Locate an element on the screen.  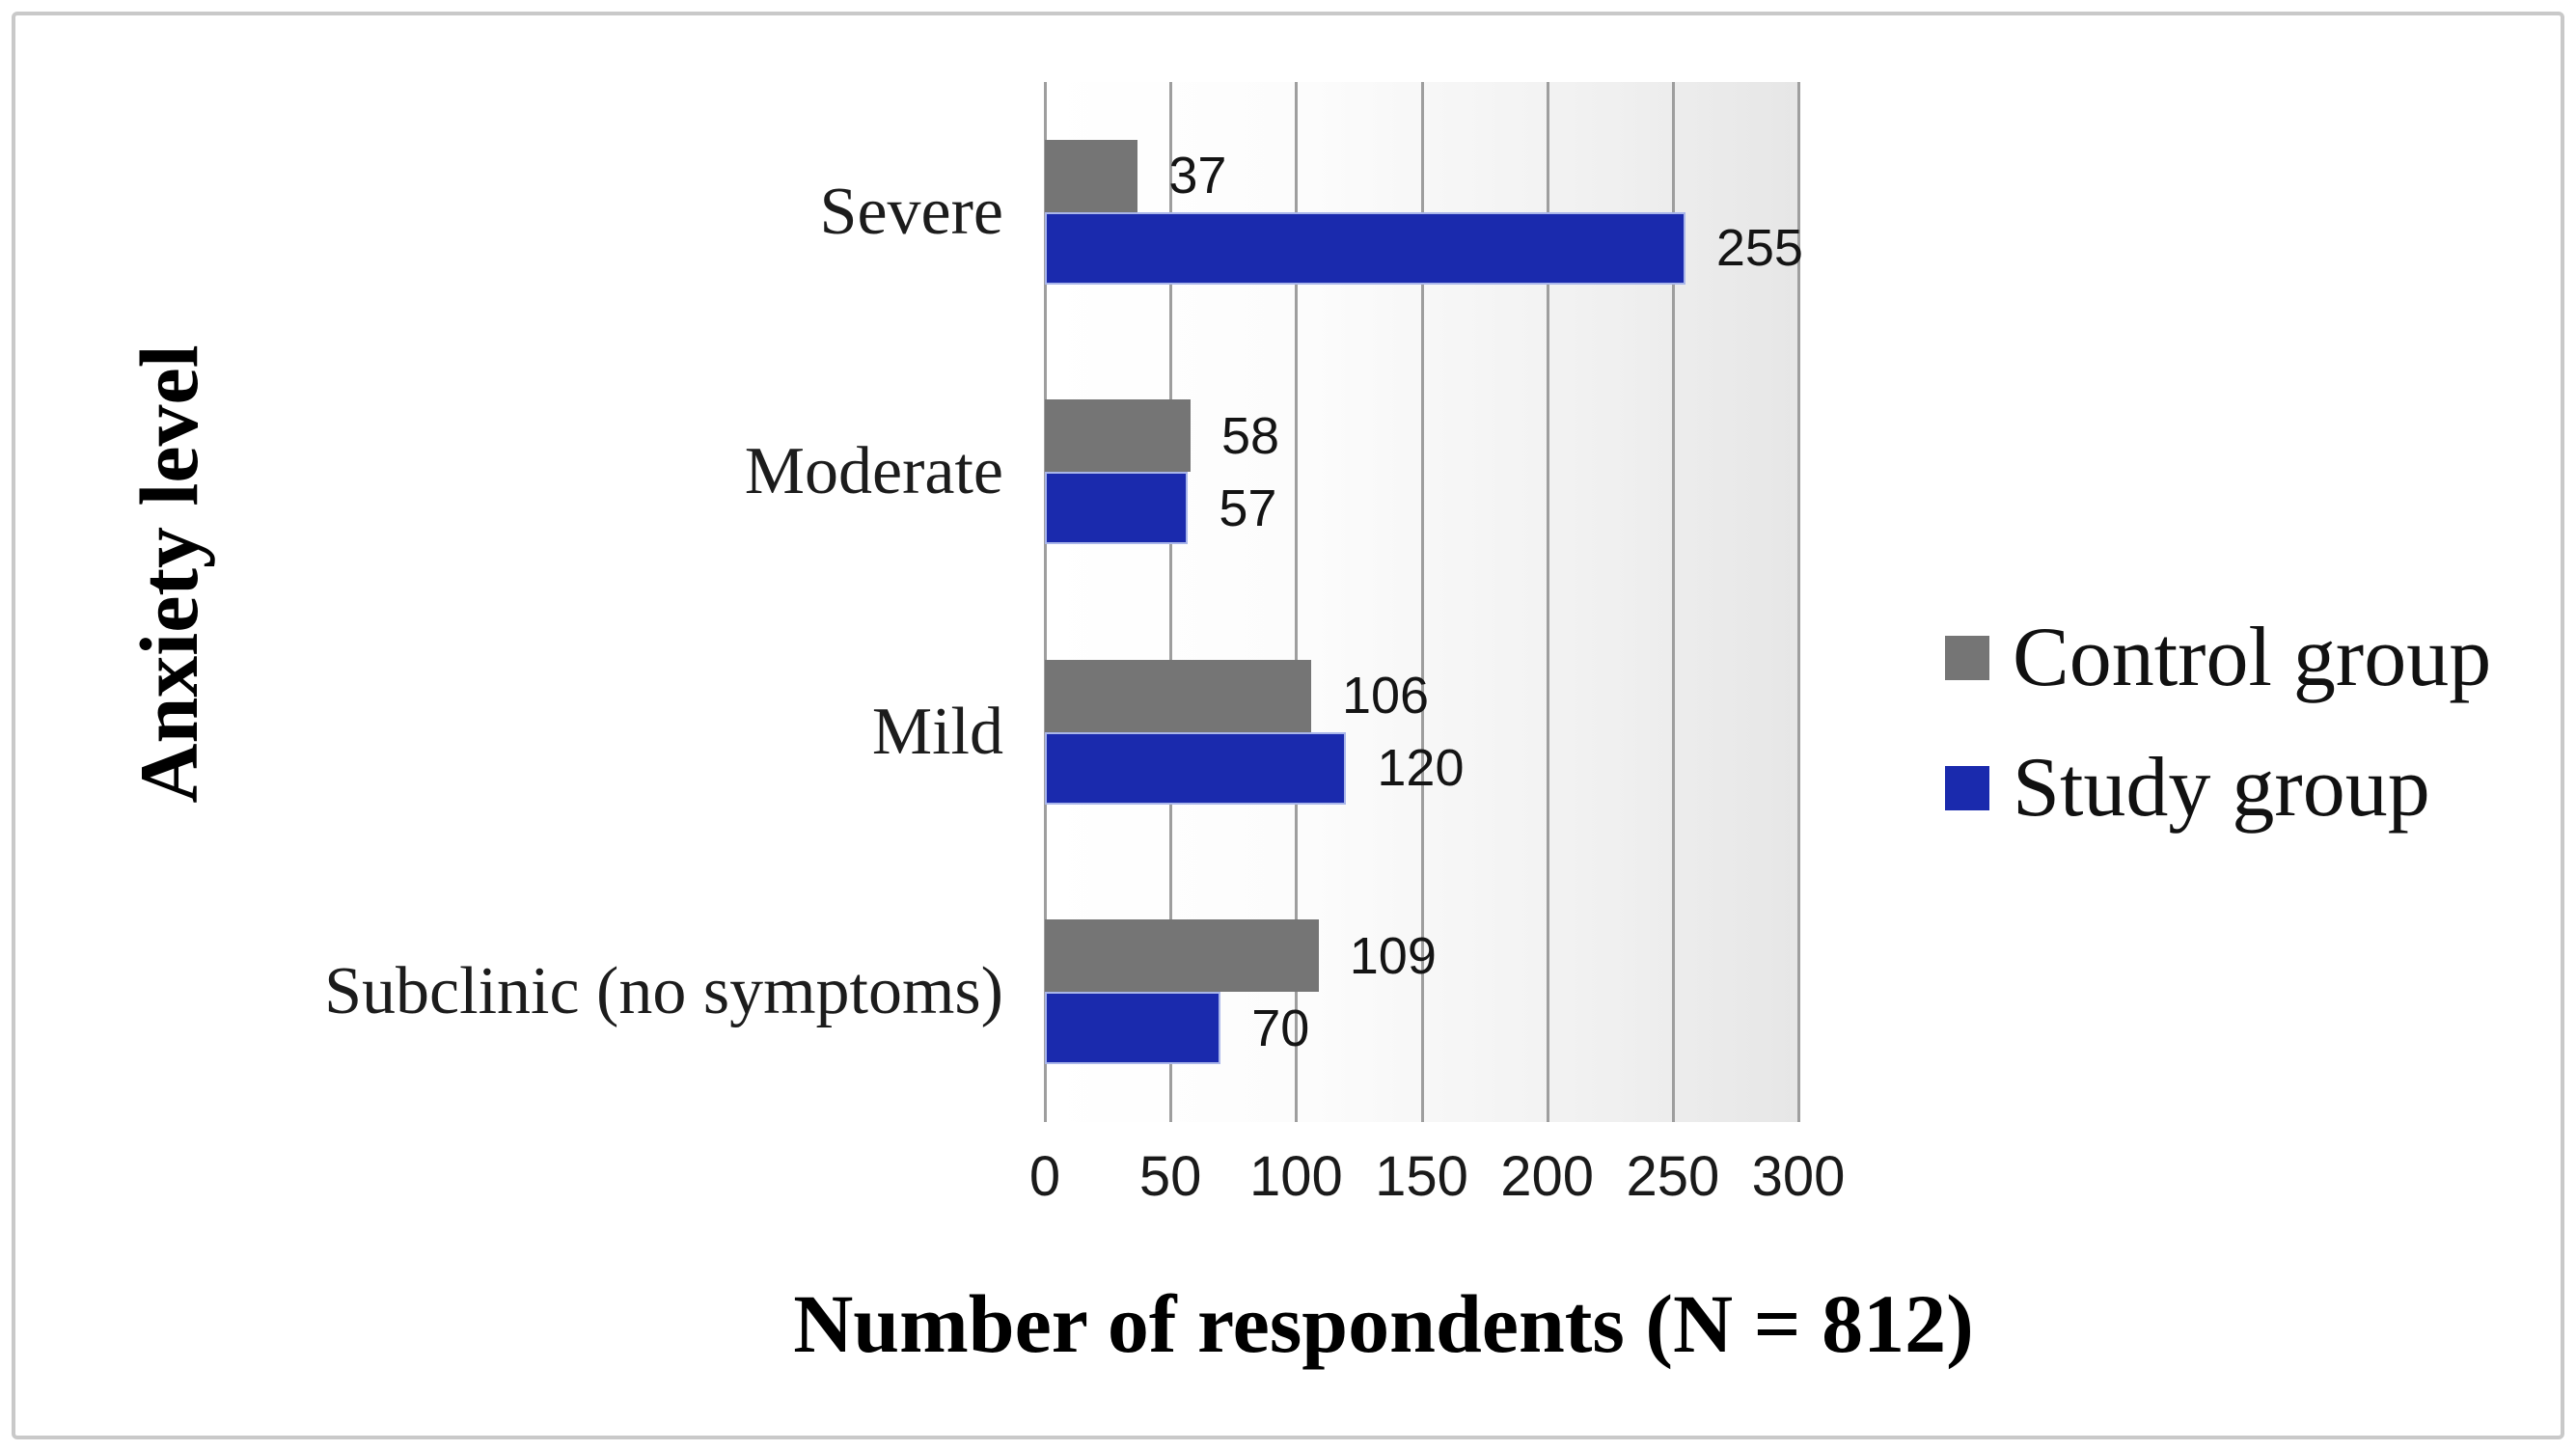
data-label-study-0: 255 is located at coordinates (1759, 248).